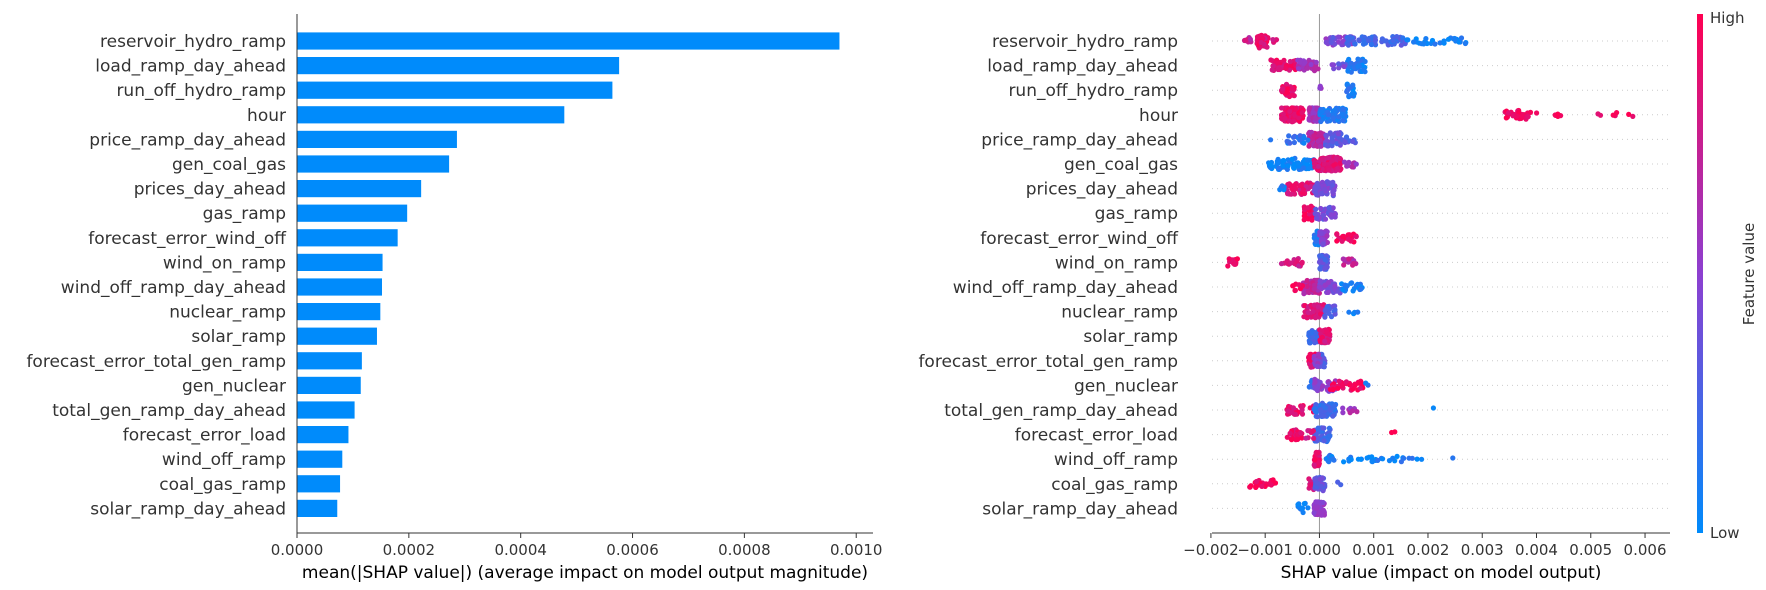 This screenshot has width=1766, height=590. What do you see at coordinates (431, 115) in the screenshot?
I see `bar-hour` at bounding box center [431, 115].